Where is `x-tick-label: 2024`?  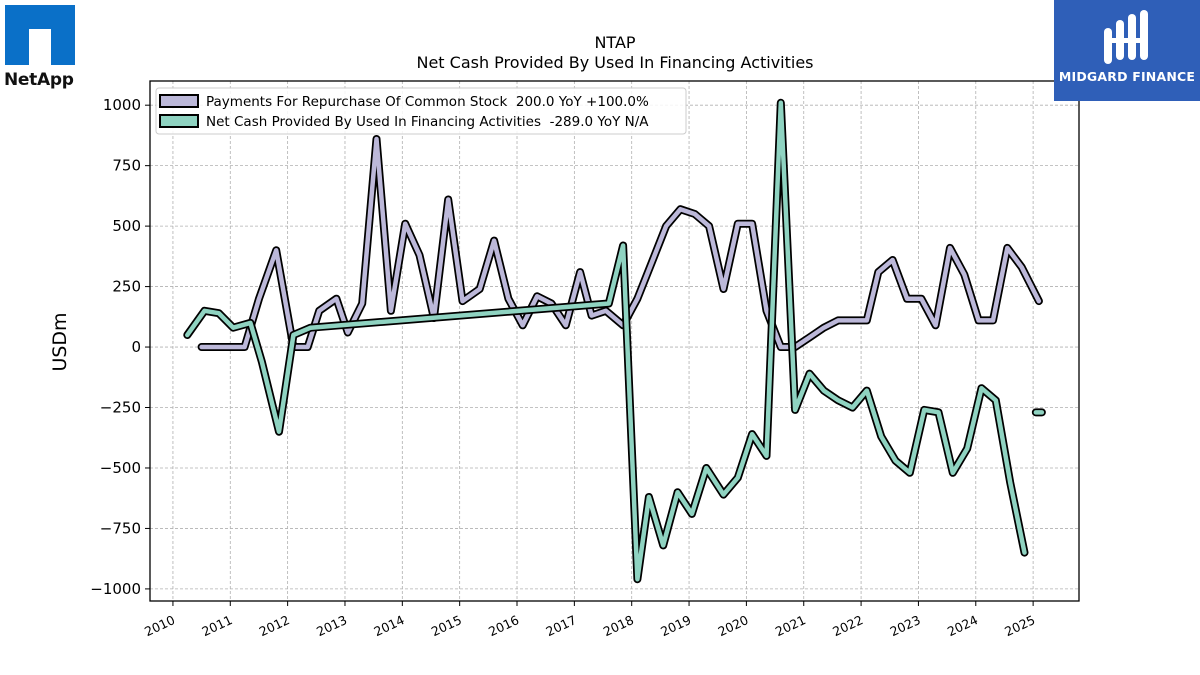
x-tick-label: 2024 is located at coordinates (962, 625).